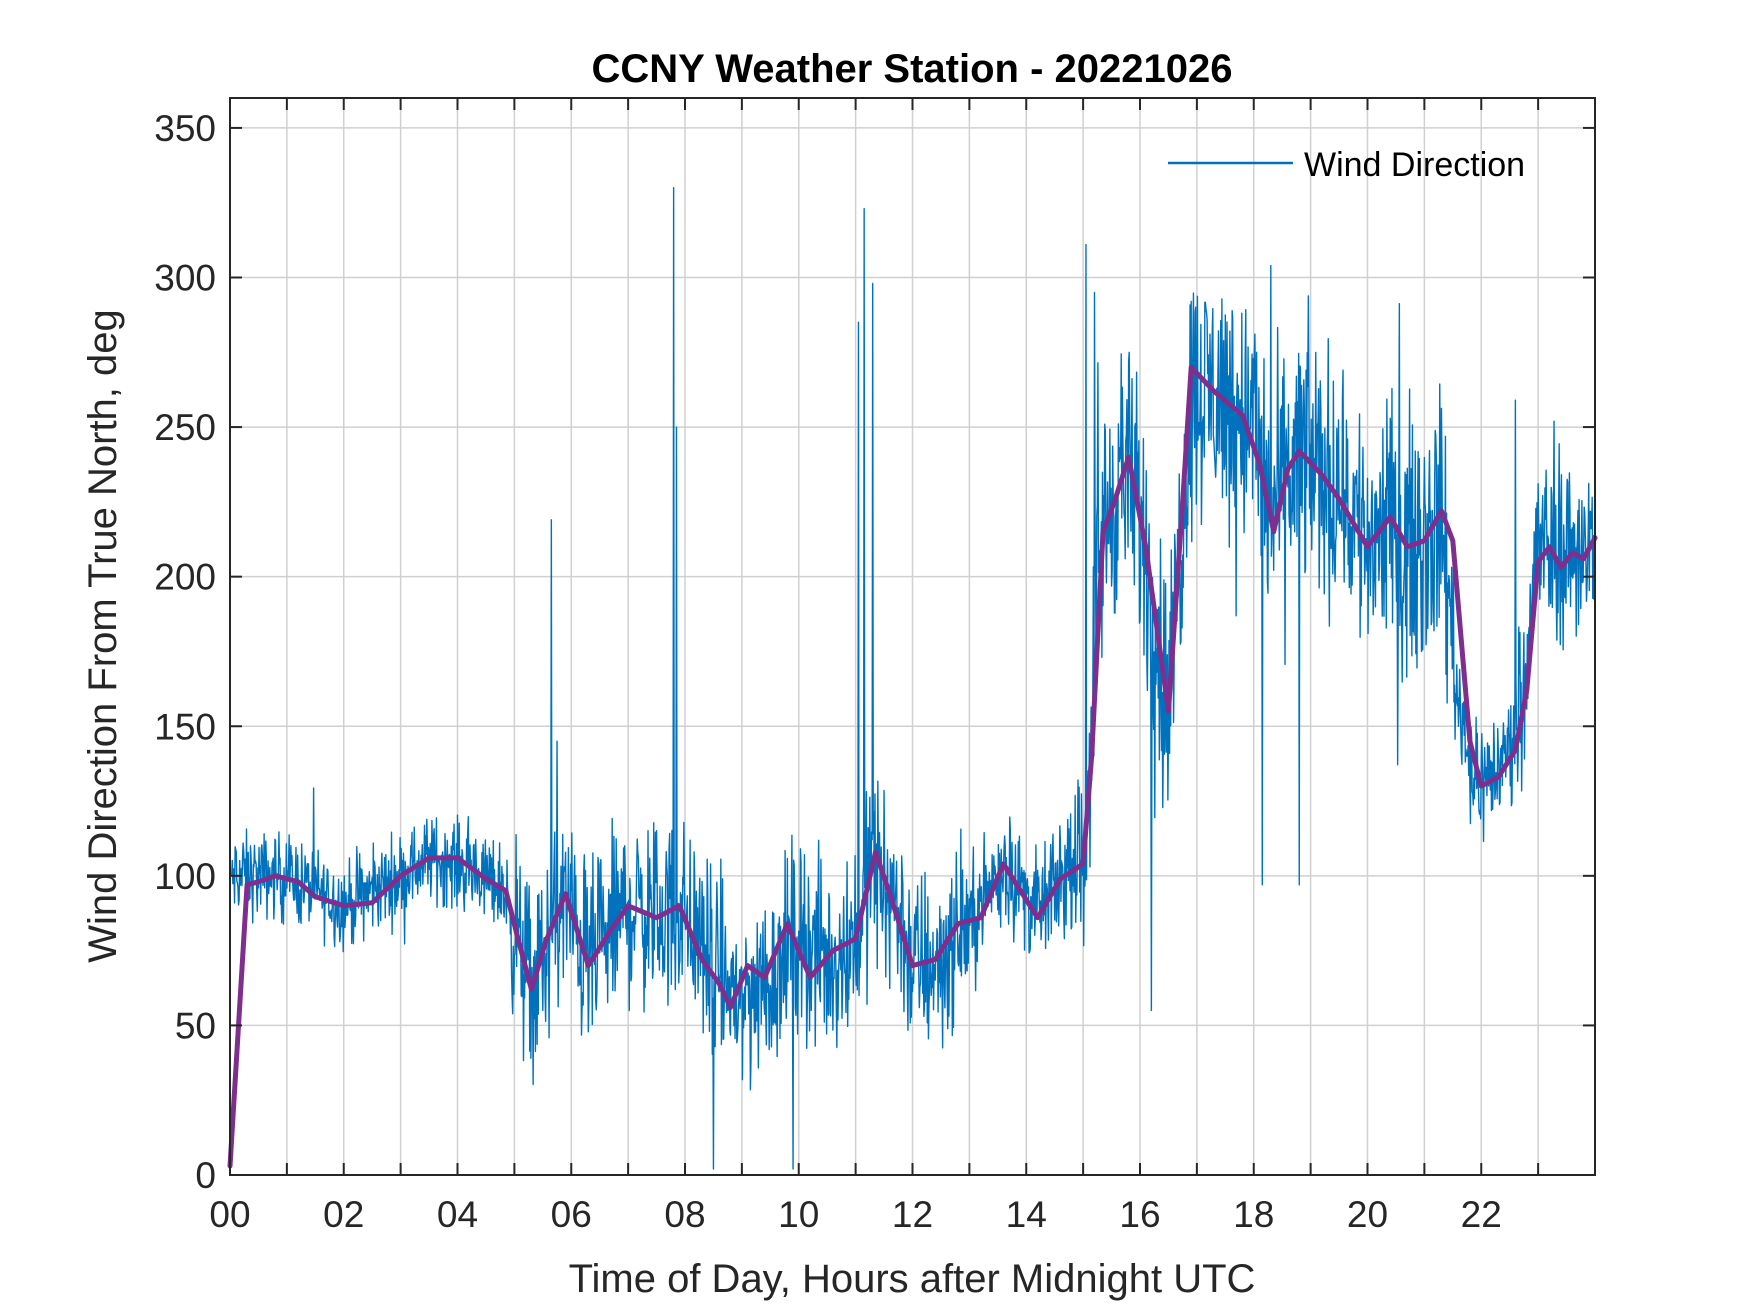  Describe the element at coordinates (912, 1214) in the screenshot. I see `x-tick-label: 12` at that location.